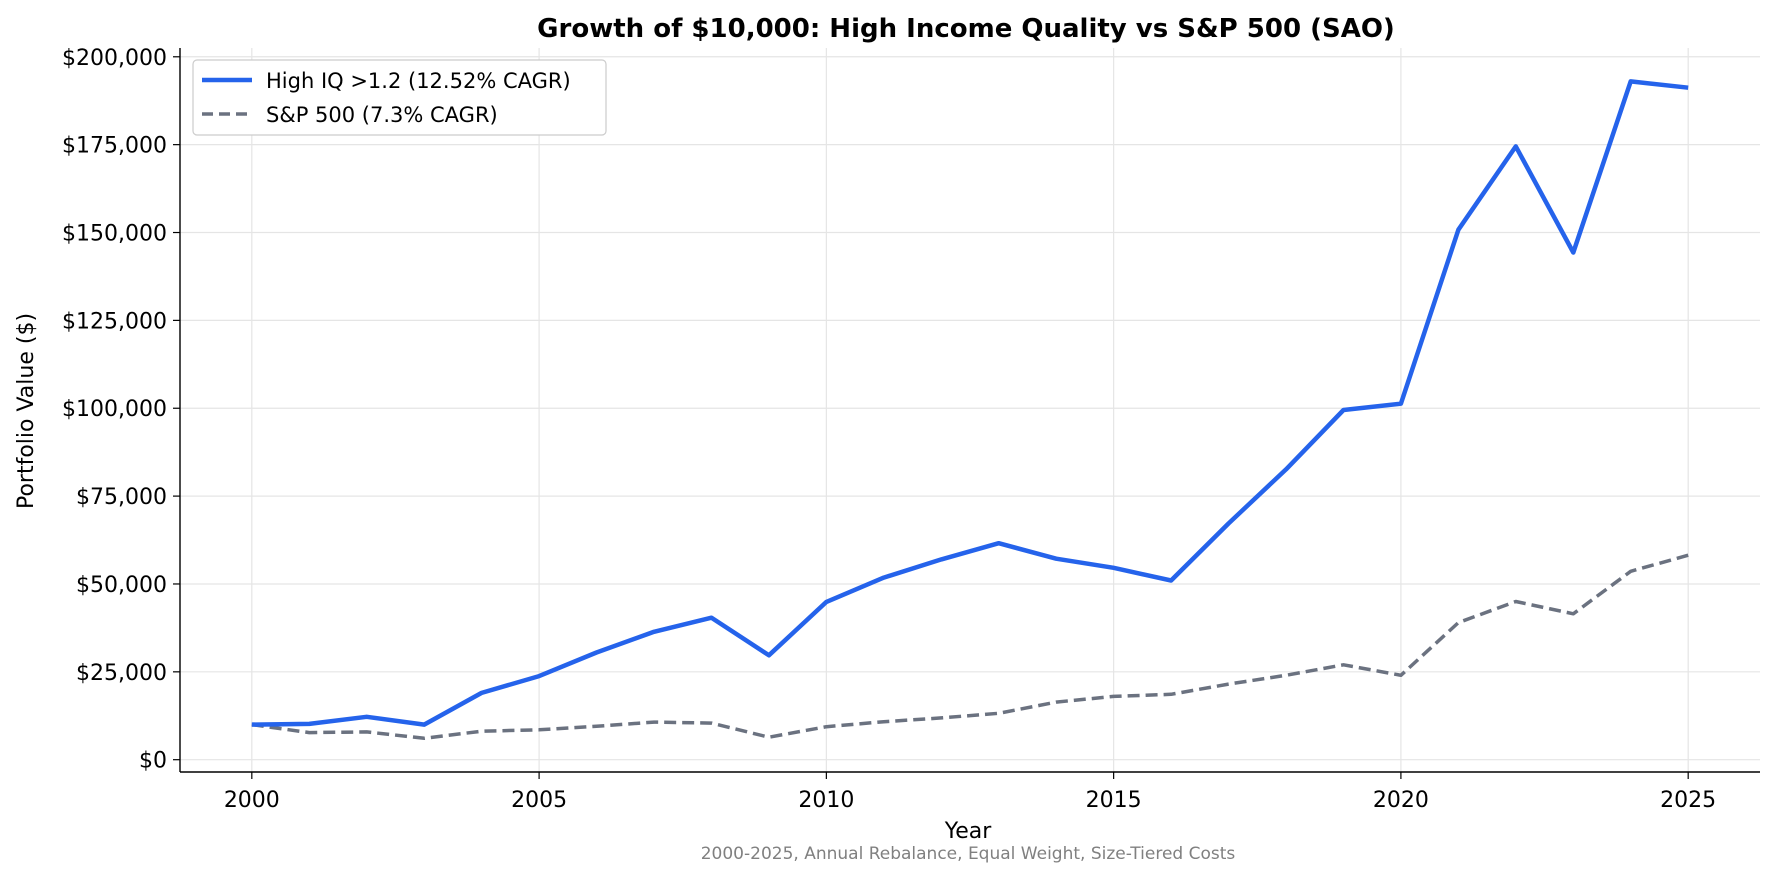  What do you see at coordinates (970, 792) in the screenshot?
I see `x-ticks: 2000 2005 2010 2015 2020 2025` at bounding box center [970, 792].